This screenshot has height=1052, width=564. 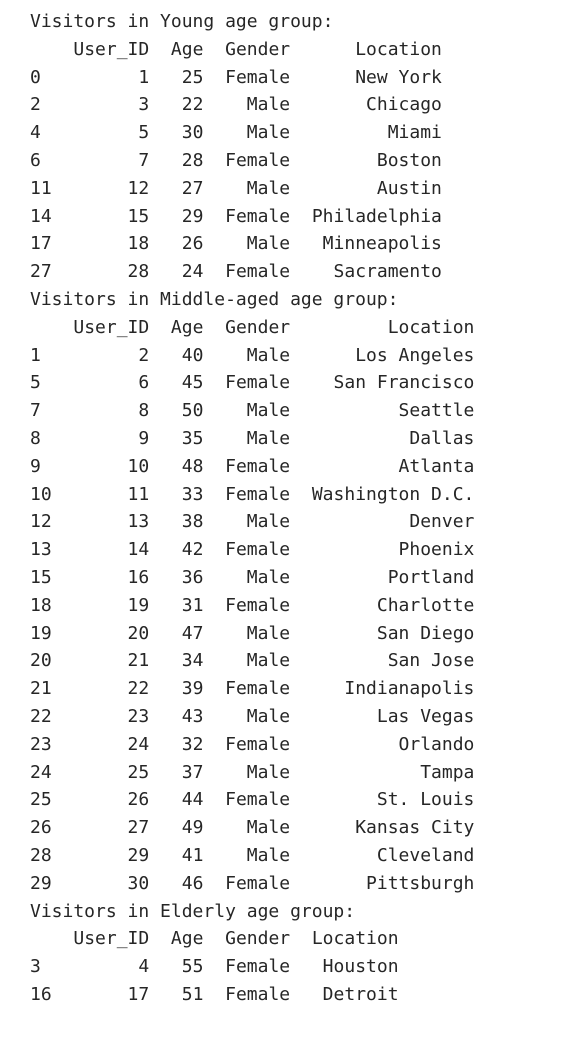 What do you see at coordinates (393, 383) in the screenshot?
I see `table-cell: San Francisco` at bounding box center [393, 383].